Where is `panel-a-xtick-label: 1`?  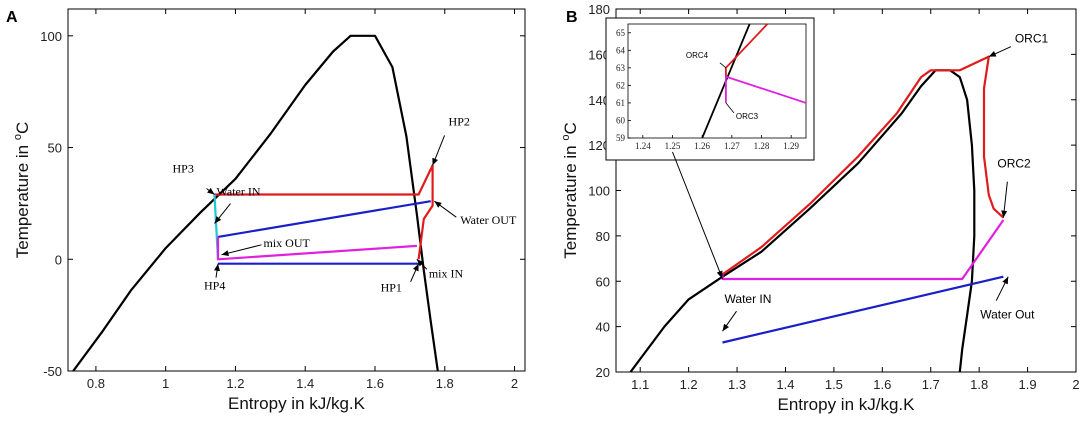 panel-a-xtick-label: 1 is located at coordinates (165, 383).